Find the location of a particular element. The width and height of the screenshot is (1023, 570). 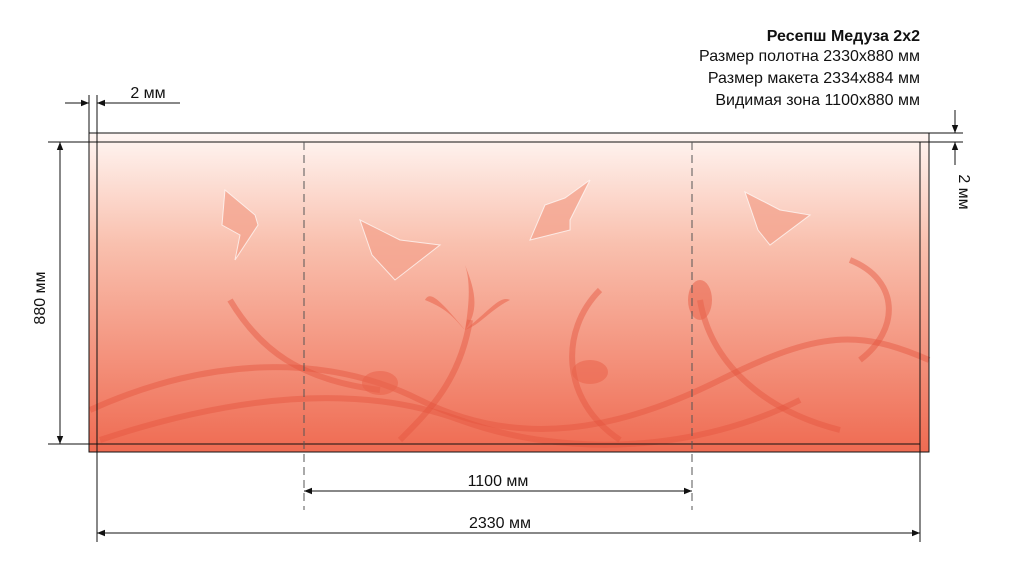

dim-label: 2330 мм is located at coordinates (500, 523).